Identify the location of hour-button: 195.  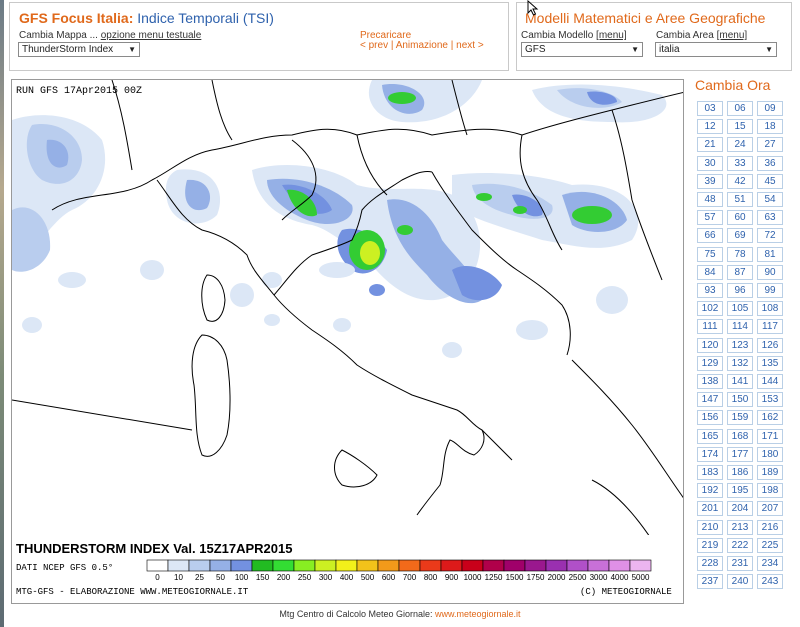
(740, 491).